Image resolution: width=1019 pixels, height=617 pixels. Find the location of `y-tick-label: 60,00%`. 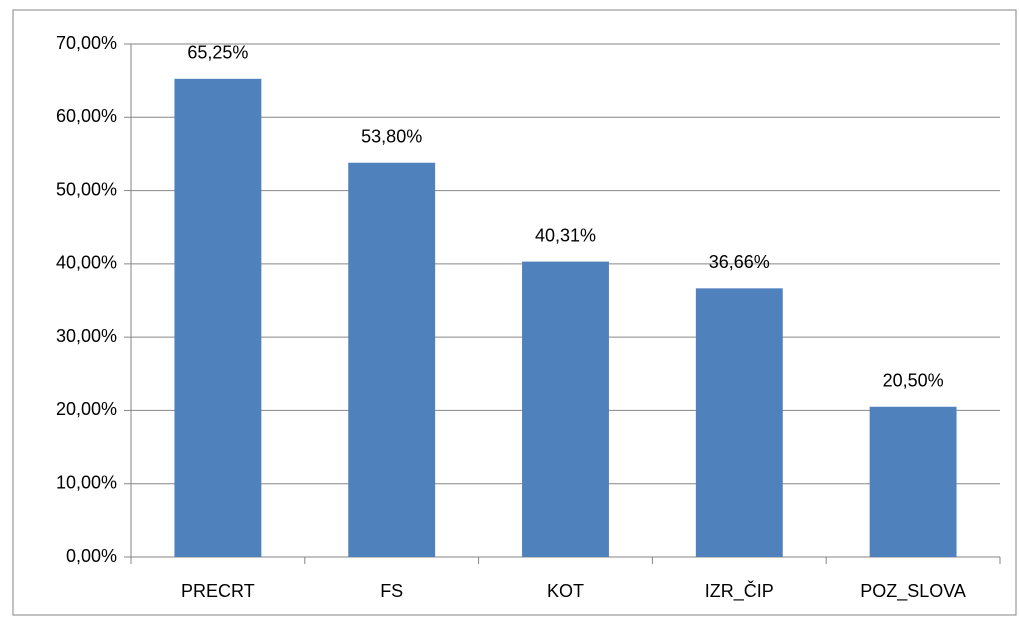

y-tick-label: 60,00% is located at coordinates (86, 116).